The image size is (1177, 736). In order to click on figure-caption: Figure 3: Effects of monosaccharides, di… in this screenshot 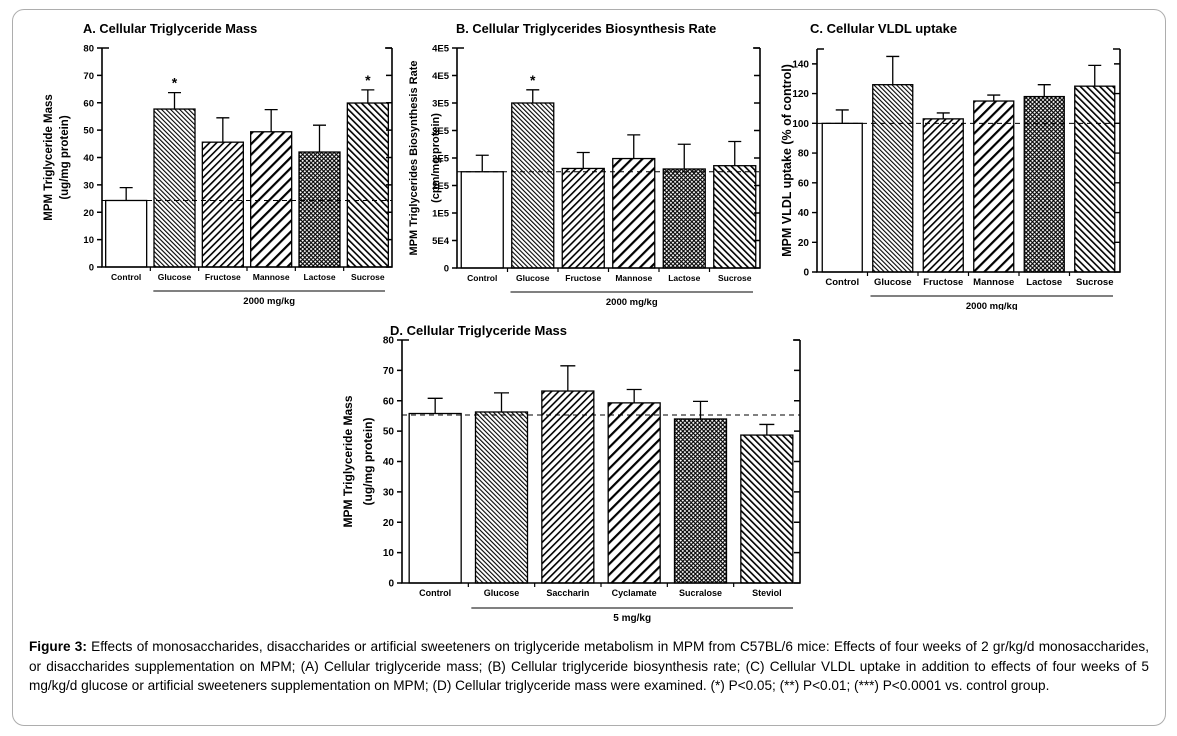, I will do `click(589, 666)`.